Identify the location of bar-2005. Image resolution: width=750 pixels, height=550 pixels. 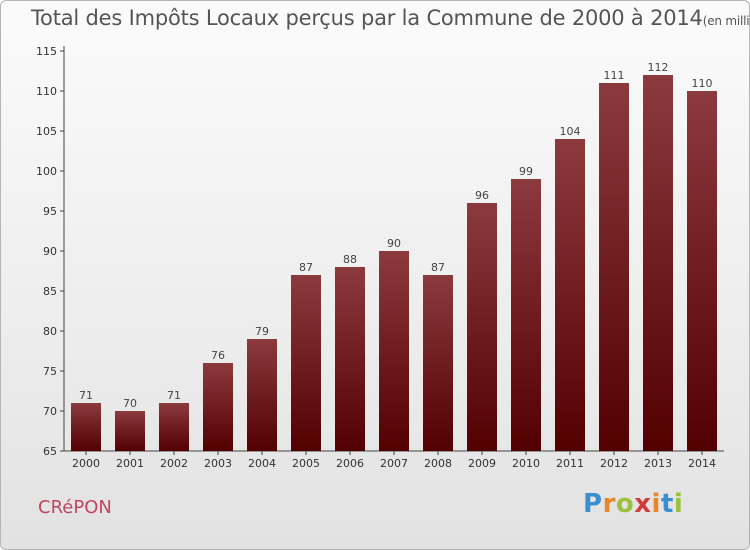
(306, 363).